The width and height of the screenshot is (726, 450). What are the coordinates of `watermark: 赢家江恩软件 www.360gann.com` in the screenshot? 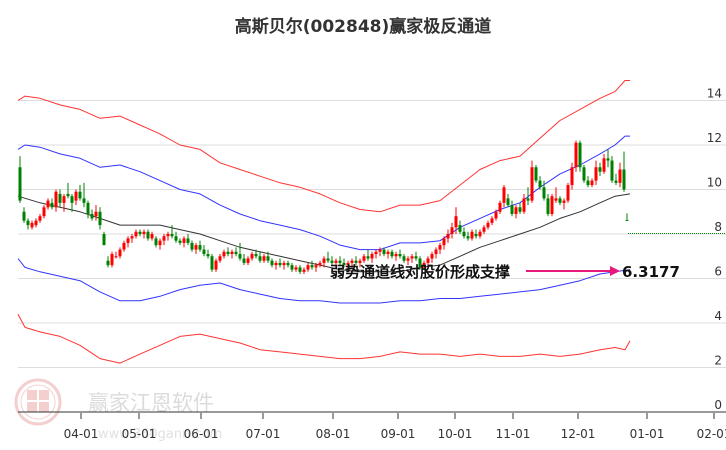 It's located at (118, 410).